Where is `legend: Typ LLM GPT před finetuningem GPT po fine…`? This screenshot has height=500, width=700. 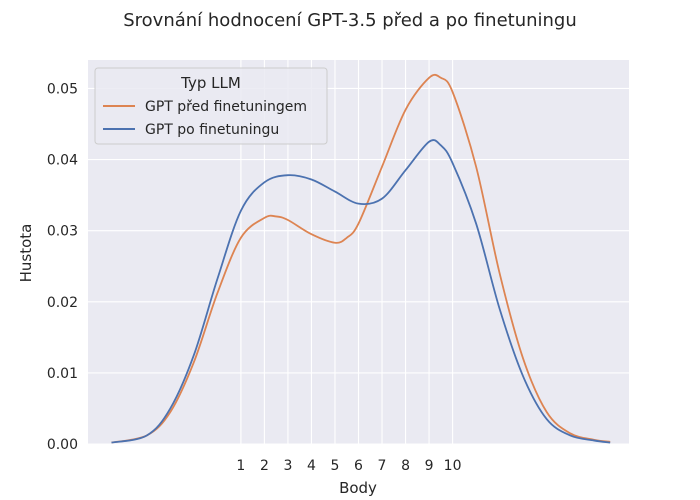
legend: Typ LLM GPT před finetuningem GPT po fine… is located at coordinates (211, 106).